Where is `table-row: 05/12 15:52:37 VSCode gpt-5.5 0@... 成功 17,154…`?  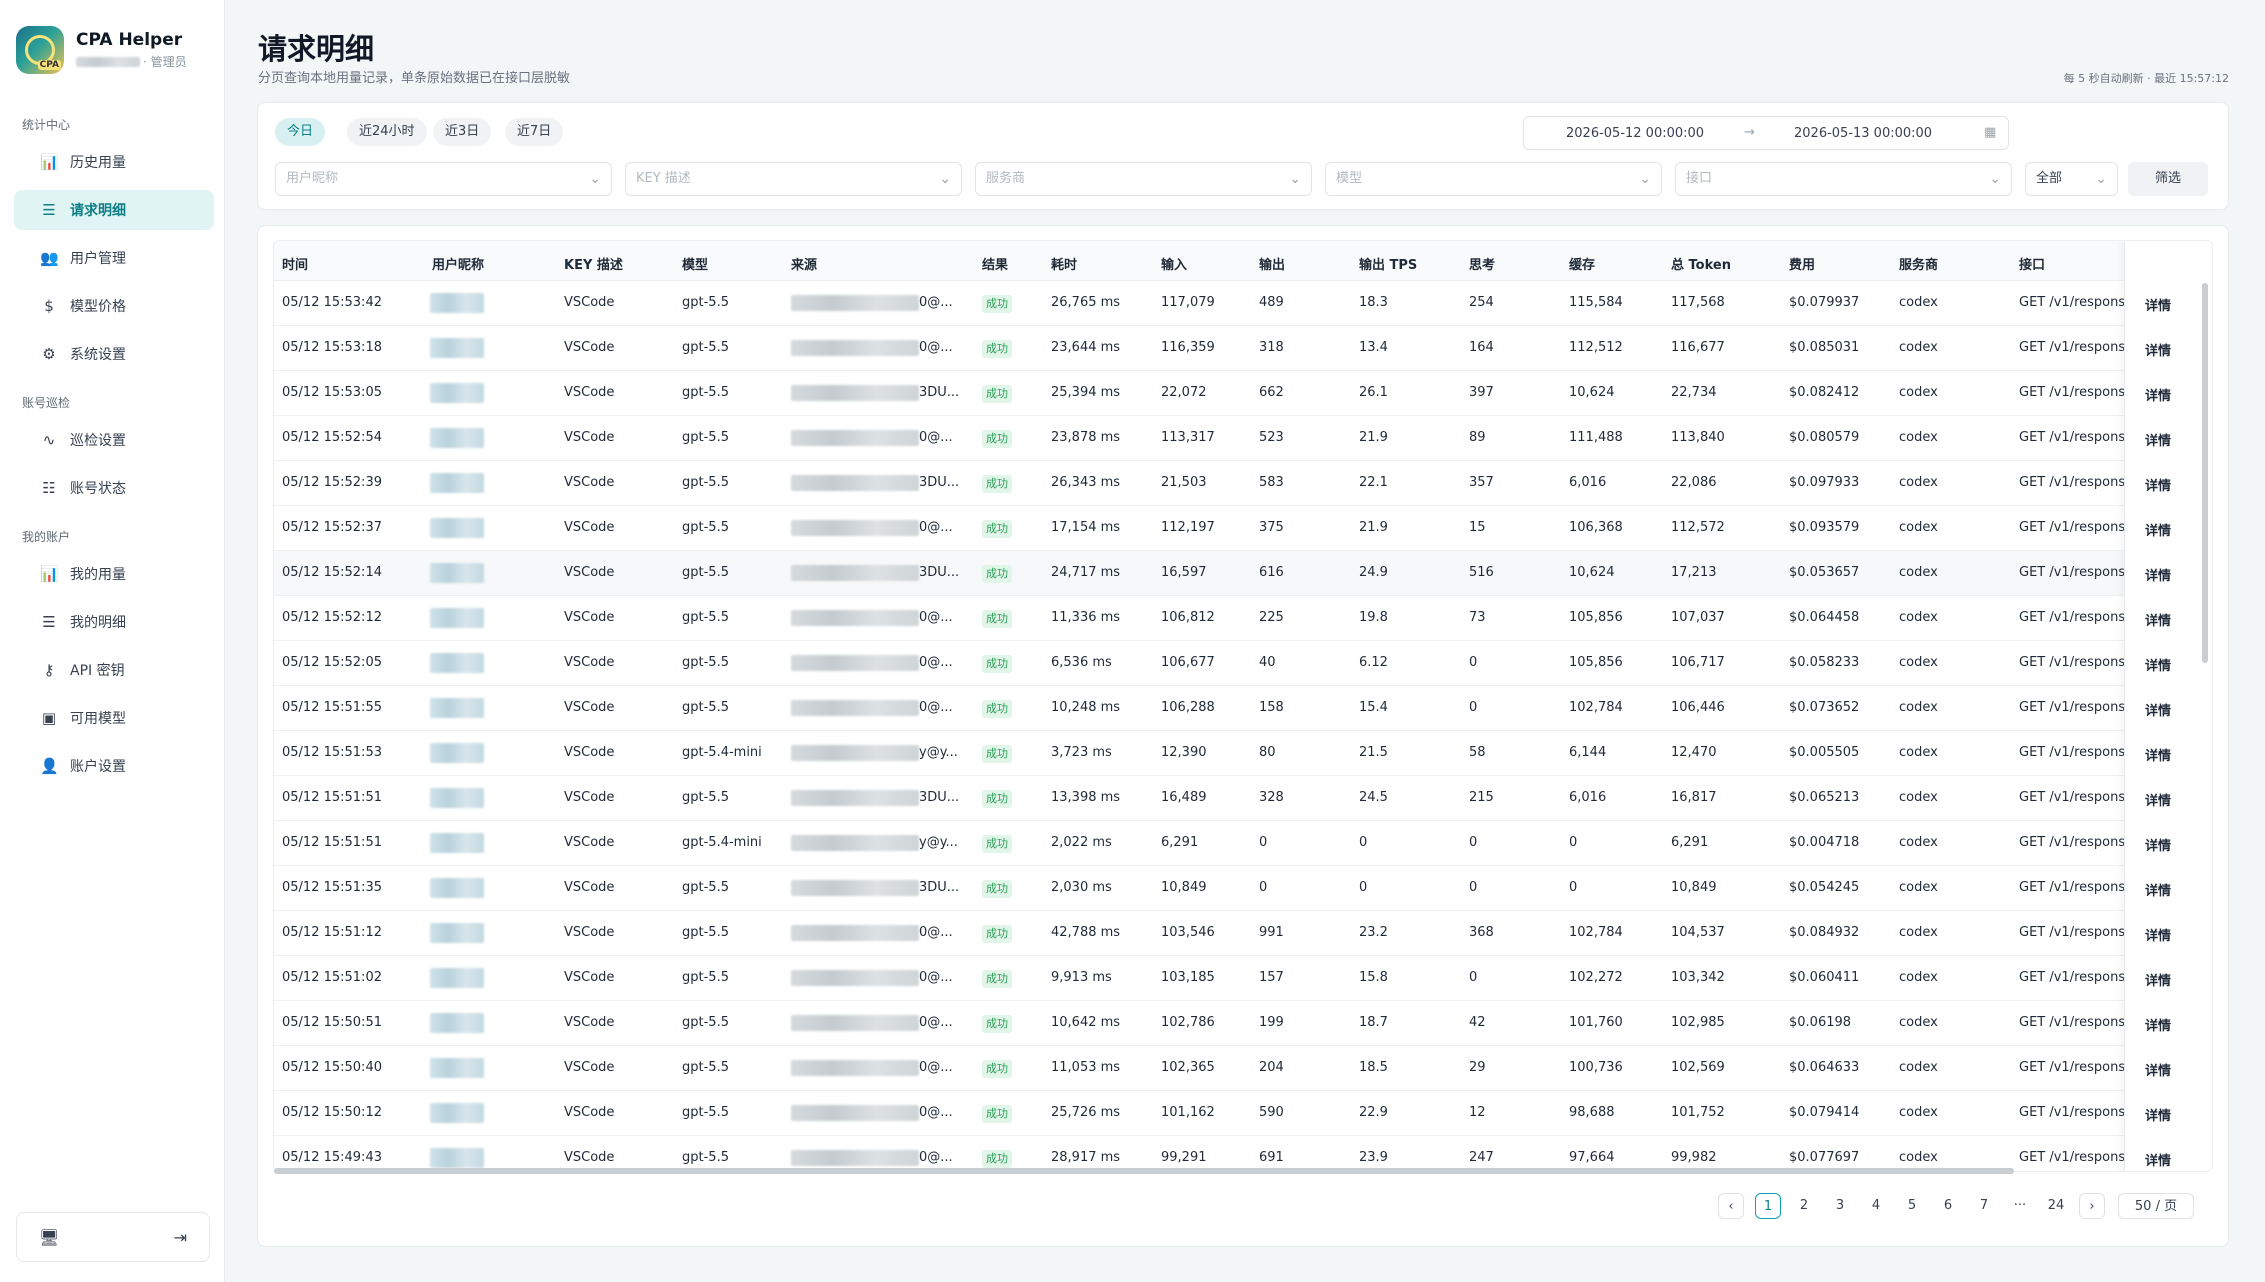 table-row: 05/12 15:52:37 VSCode gpt-5.5 0@... 成功 17,154… is located at coordinates (1243, 528).